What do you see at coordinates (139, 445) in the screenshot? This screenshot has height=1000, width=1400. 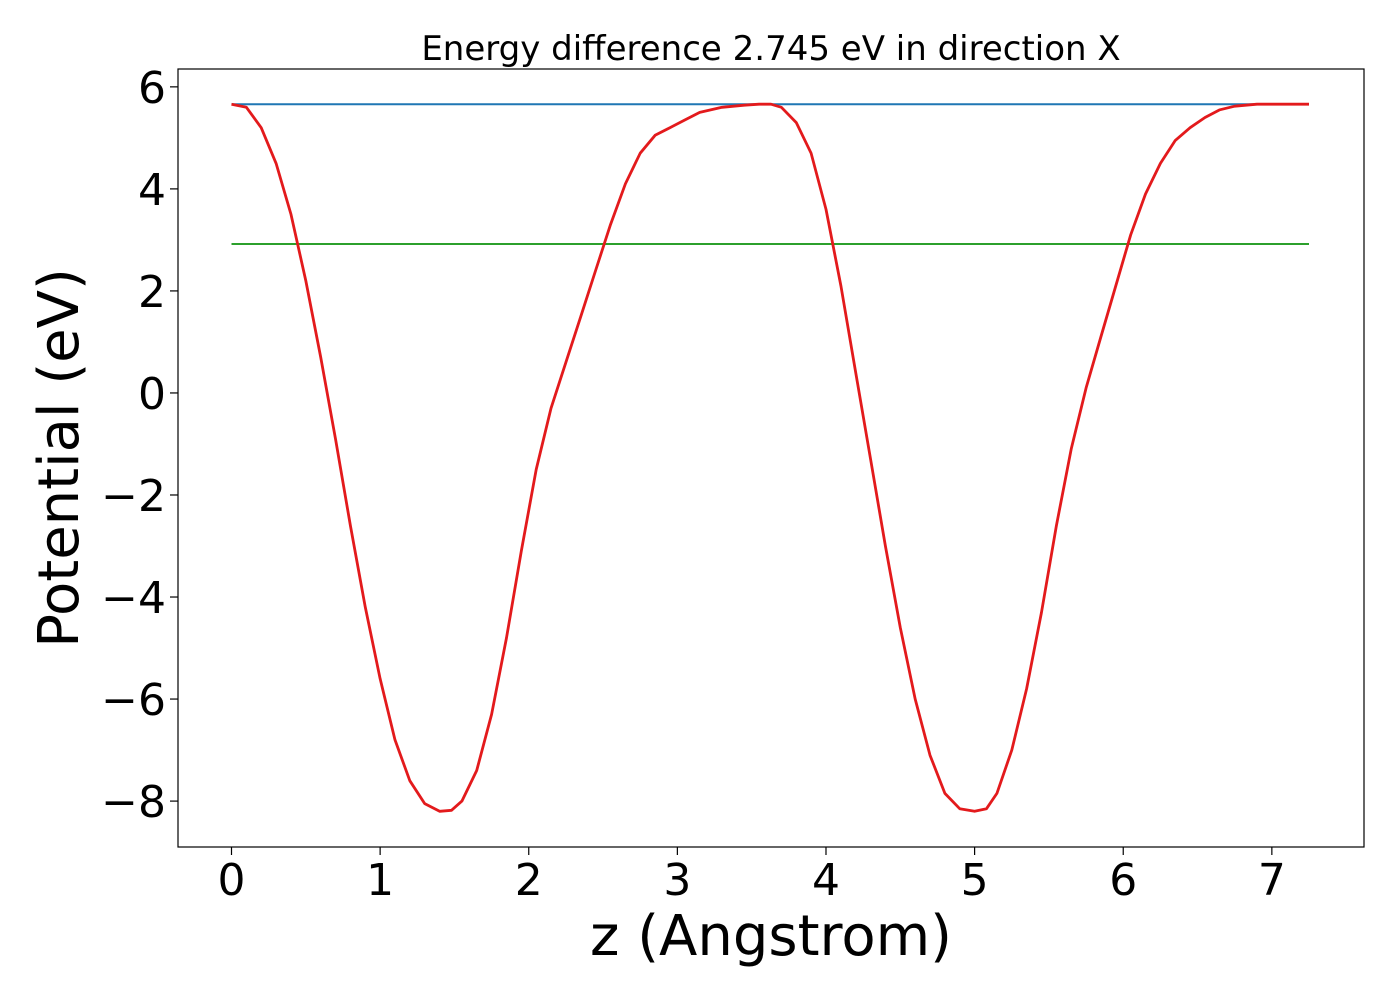 I see `y-axis: 6 4 2 0 −2 −4 −6 −8` at bounding box center [139, 445].